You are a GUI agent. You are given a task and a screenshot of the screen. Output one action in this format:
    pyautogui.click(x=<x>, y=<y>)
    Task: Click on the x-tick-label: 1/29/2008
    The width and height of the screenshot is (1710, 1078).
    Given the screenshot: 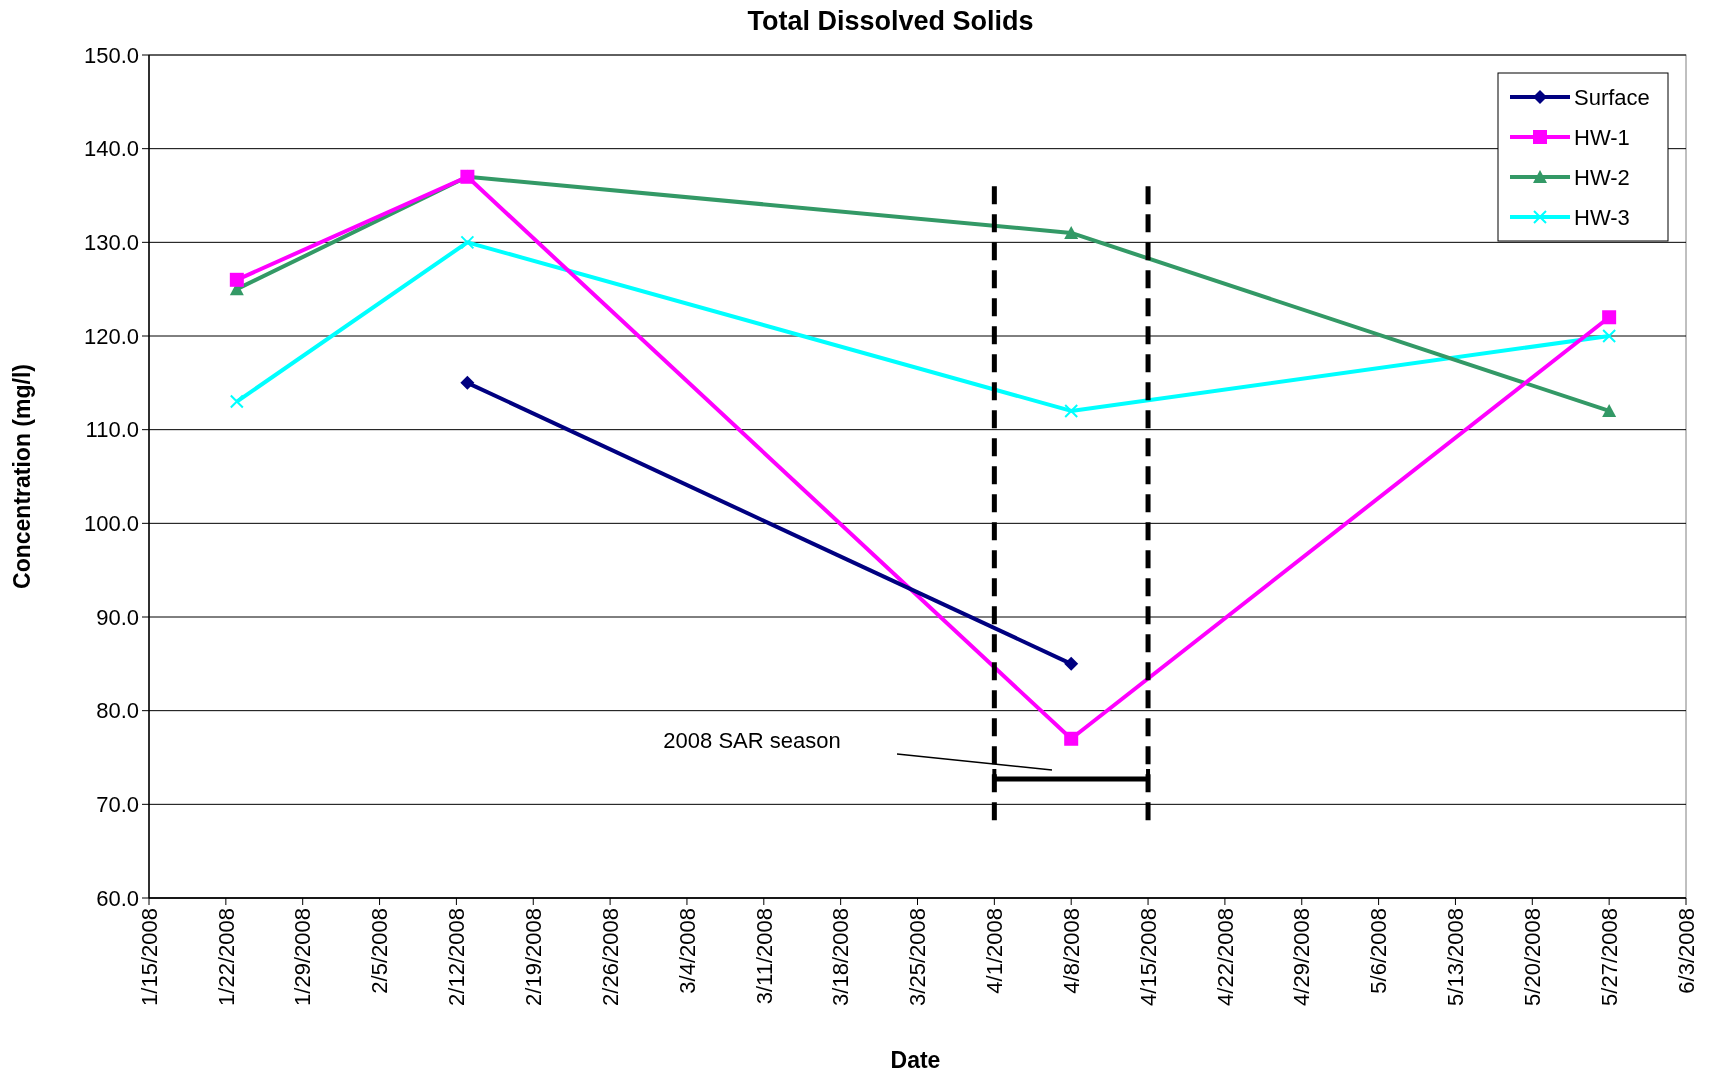 What is the action you would take?
    pyautogui.click(x=303, y=957)
    